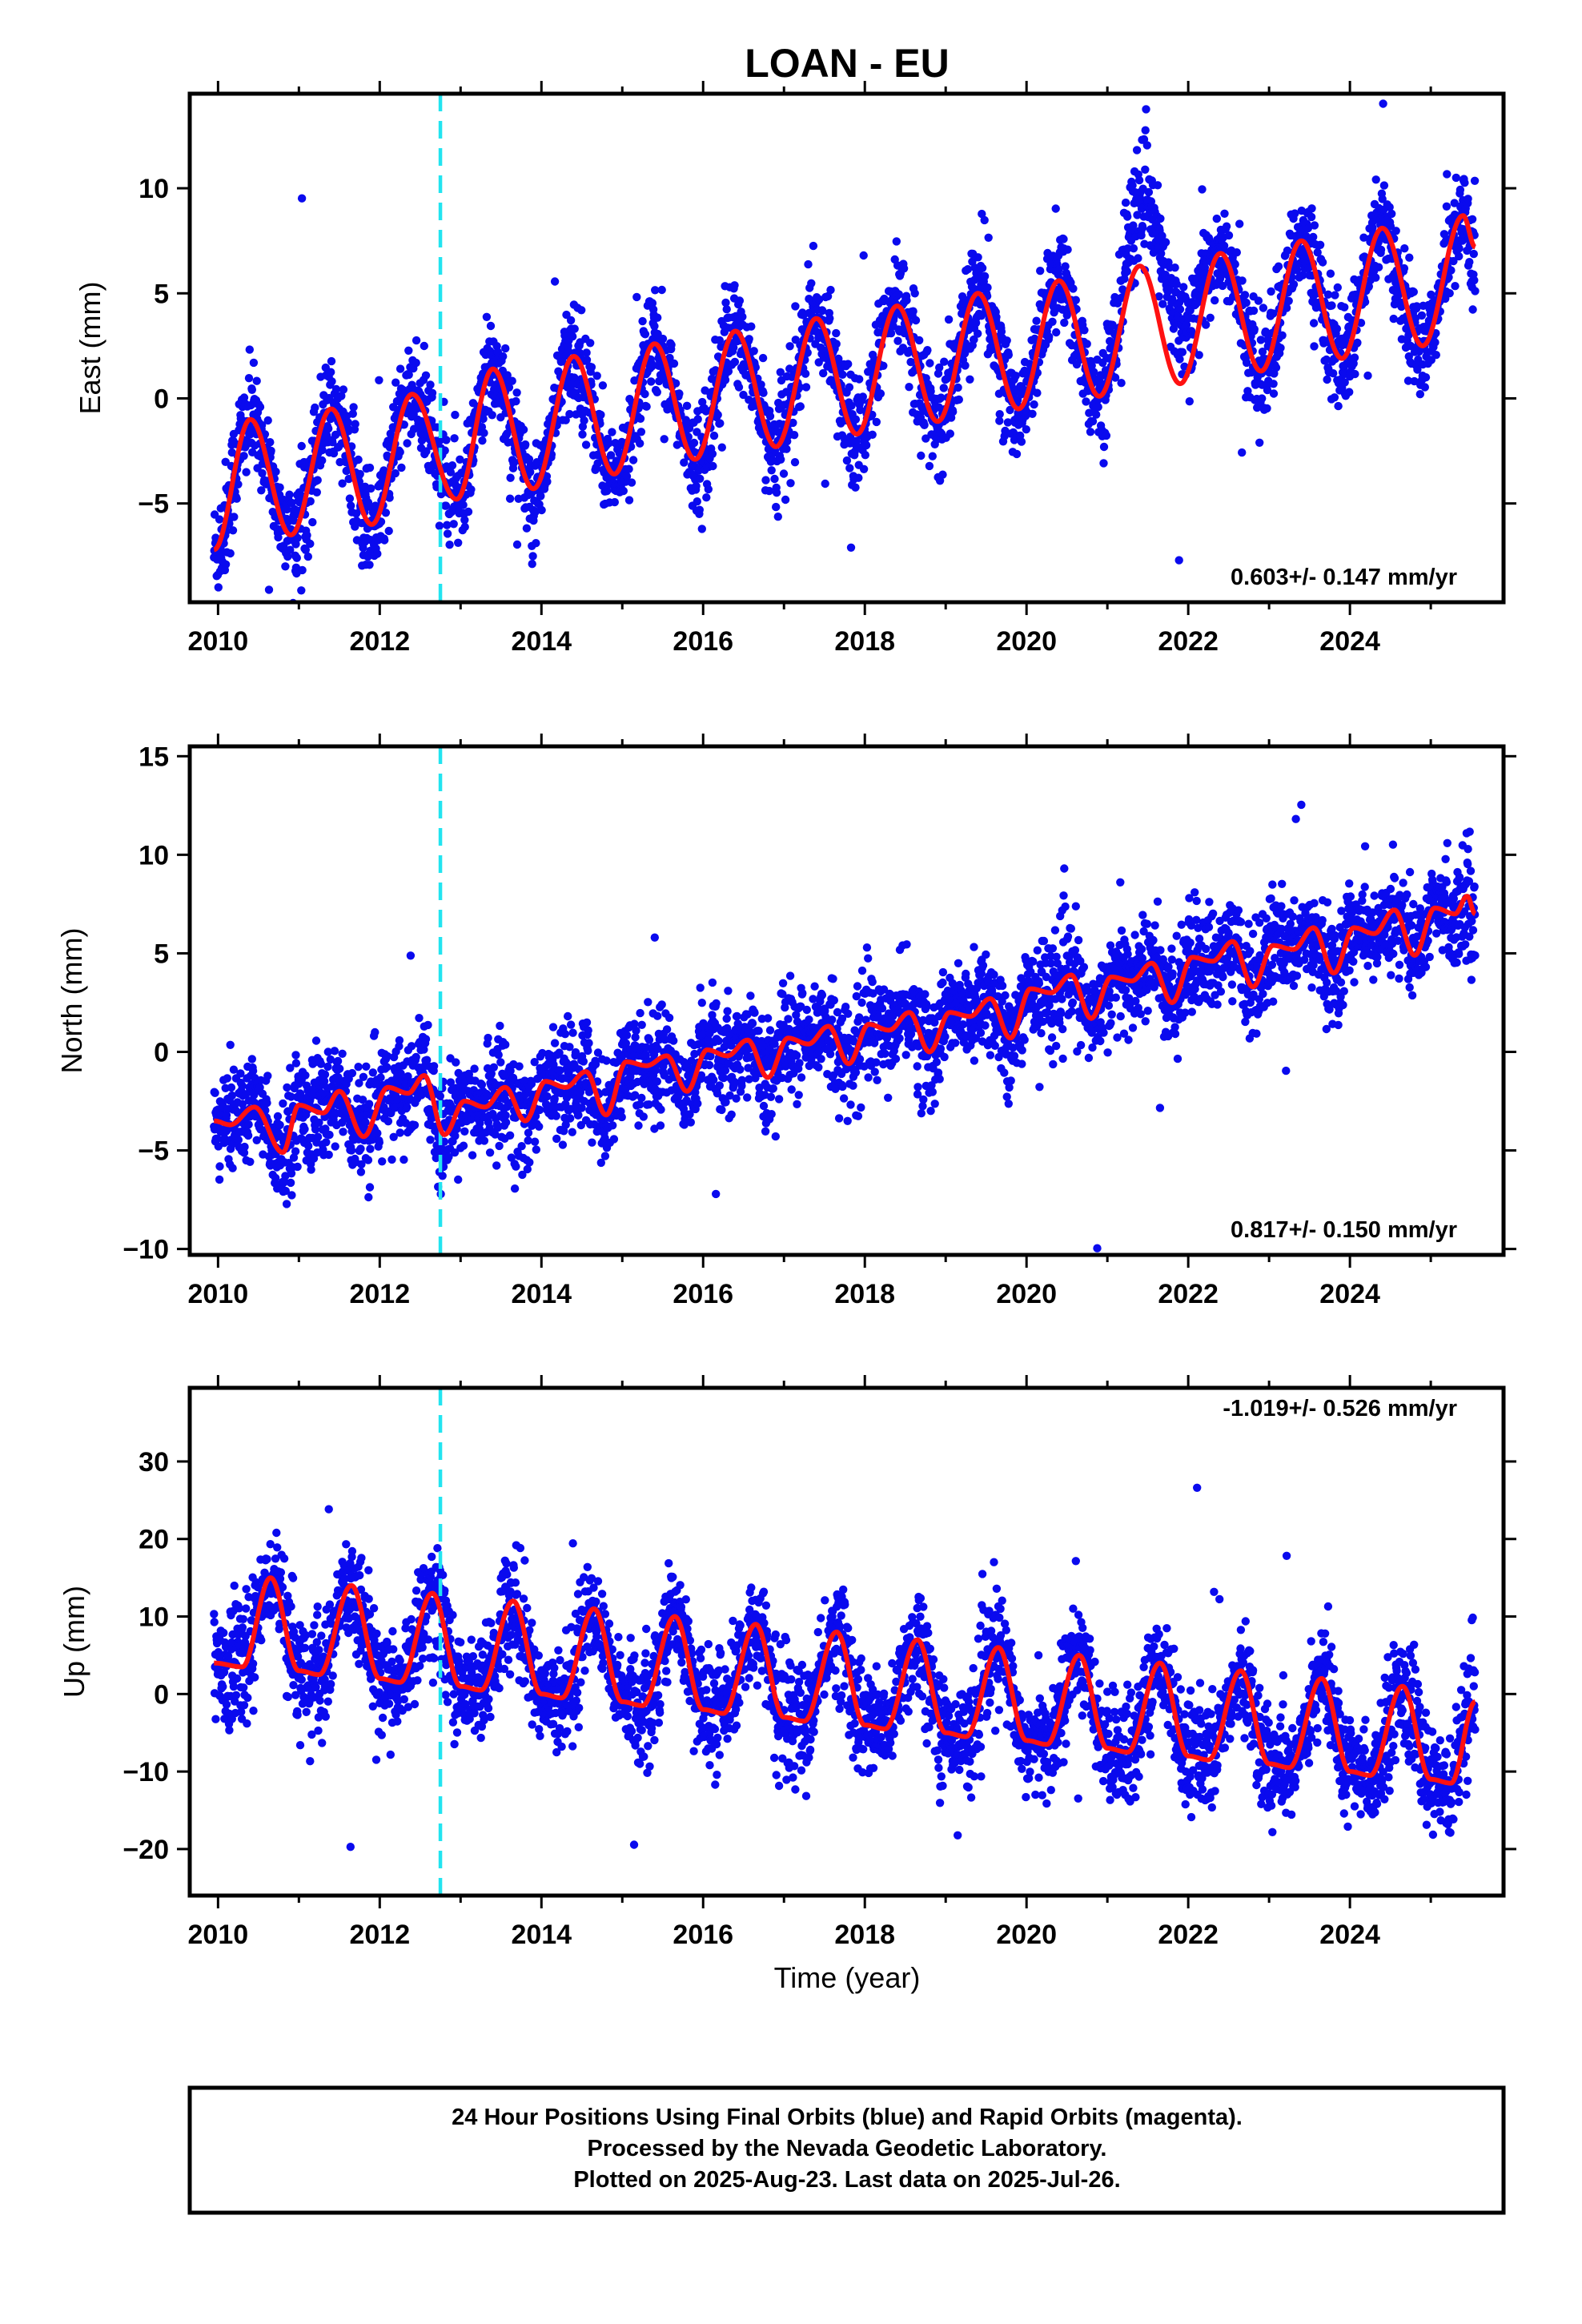 The image size is (1582, 2324). What do you see at coordinates (880, 393) in the screenshot?
I see `east-point-1963` at bounding box center [880, 393].